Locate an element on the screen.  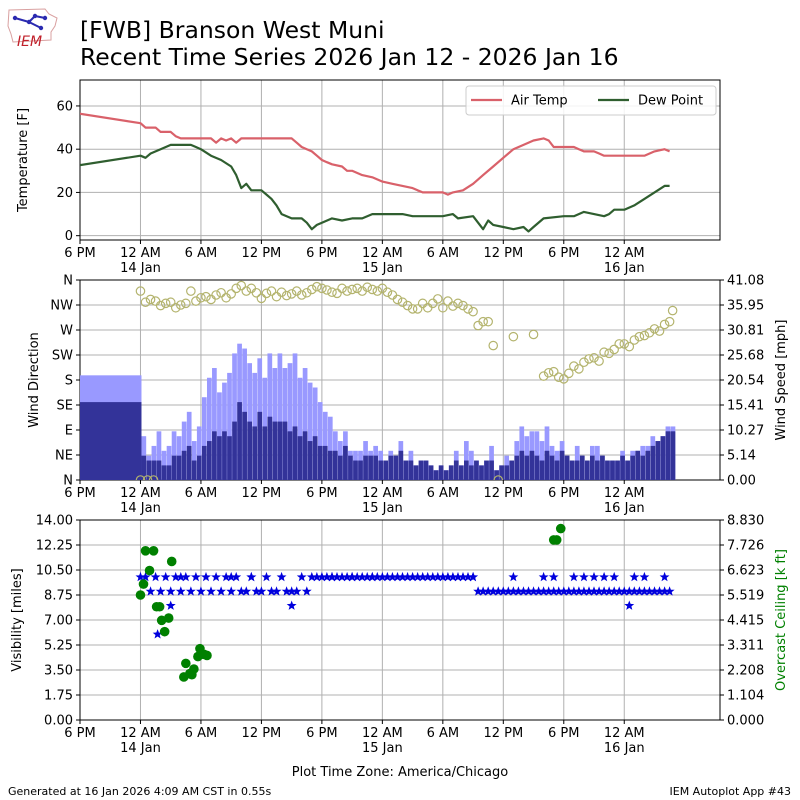
wind-direction-tick-label: E is located at coordinates (69, 431).